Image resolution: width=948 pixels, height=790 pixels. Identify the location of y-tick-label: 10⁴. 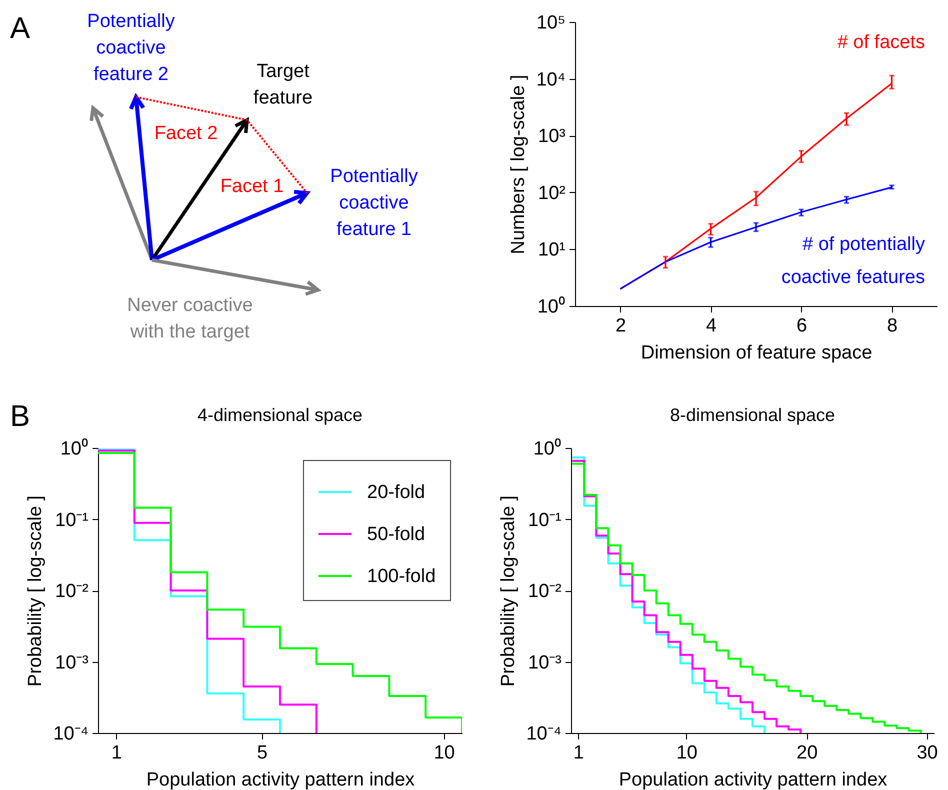
(551, 79).